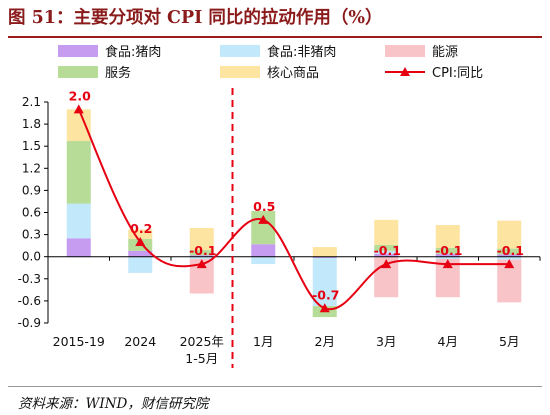 The image size is (550, 415). What do you see at coordinates (275, 386) in the screenshot?
I see `footer-rule` at bounding box center [275, 386].